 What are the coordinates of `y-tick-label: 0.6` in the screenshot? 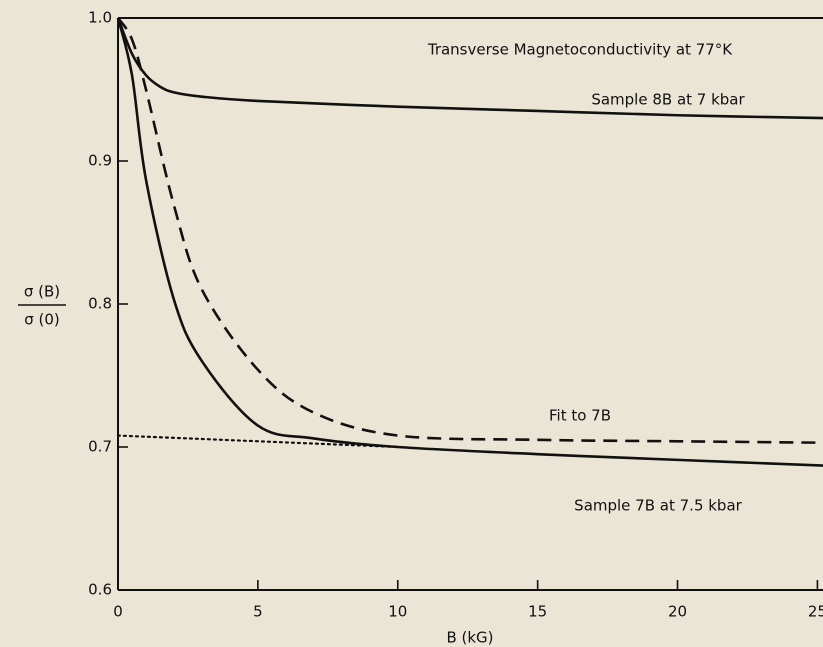 It's located at (100, 590).